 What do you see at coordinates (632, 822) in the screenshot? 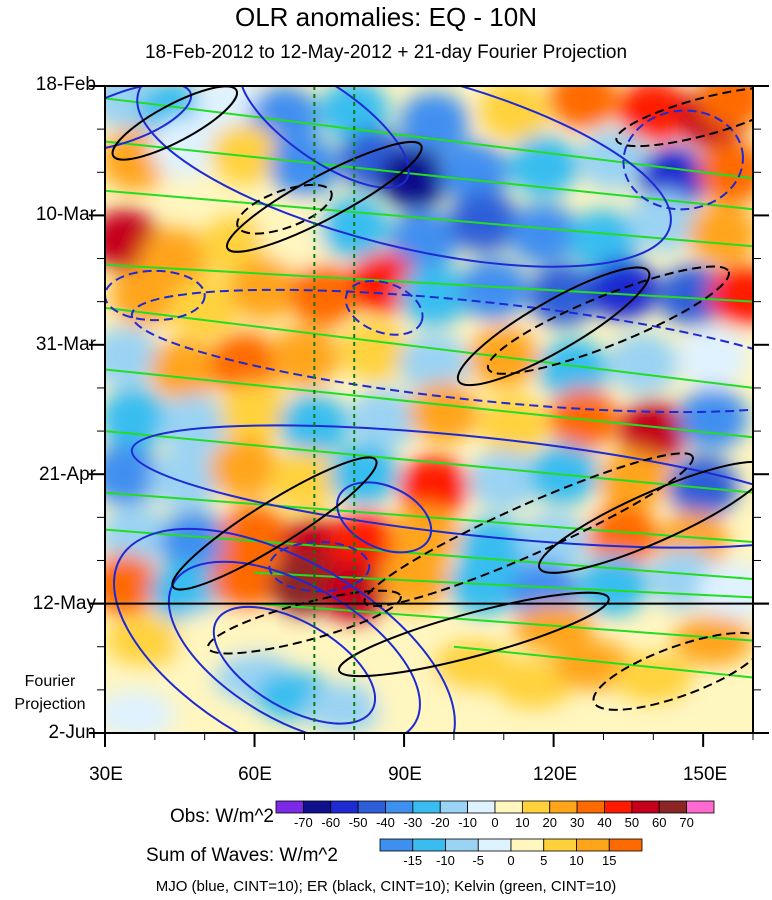
I see `obs-colorbar-tick-label: 50` at bounding box center [632, 822].